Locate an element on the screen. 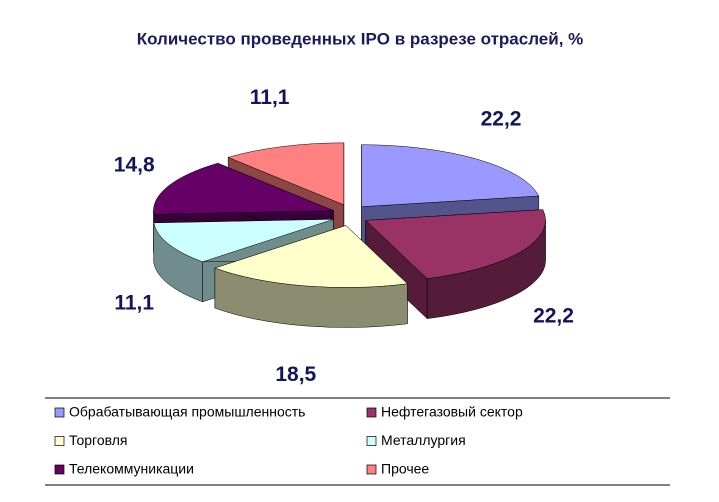 This screenshot has width=719, height=502. legend-label: Обрабатывающая промышленность is located at coordinates (187, 412).